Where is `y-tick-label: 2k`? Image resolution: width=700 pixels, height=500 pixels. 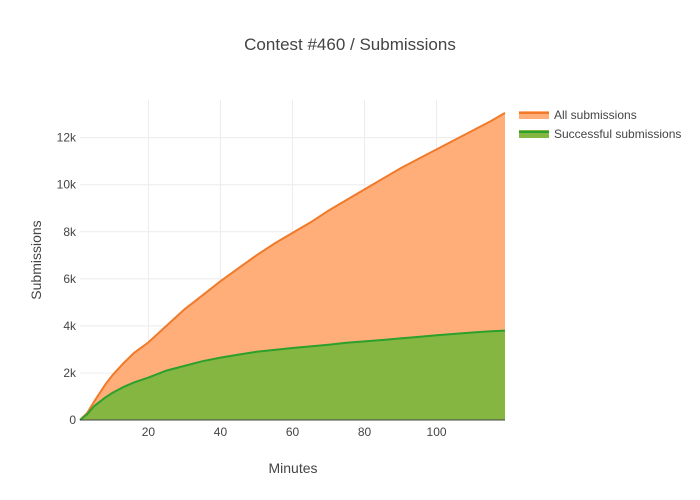 y-tick-label: 2k is located at coordinates (70, 373).